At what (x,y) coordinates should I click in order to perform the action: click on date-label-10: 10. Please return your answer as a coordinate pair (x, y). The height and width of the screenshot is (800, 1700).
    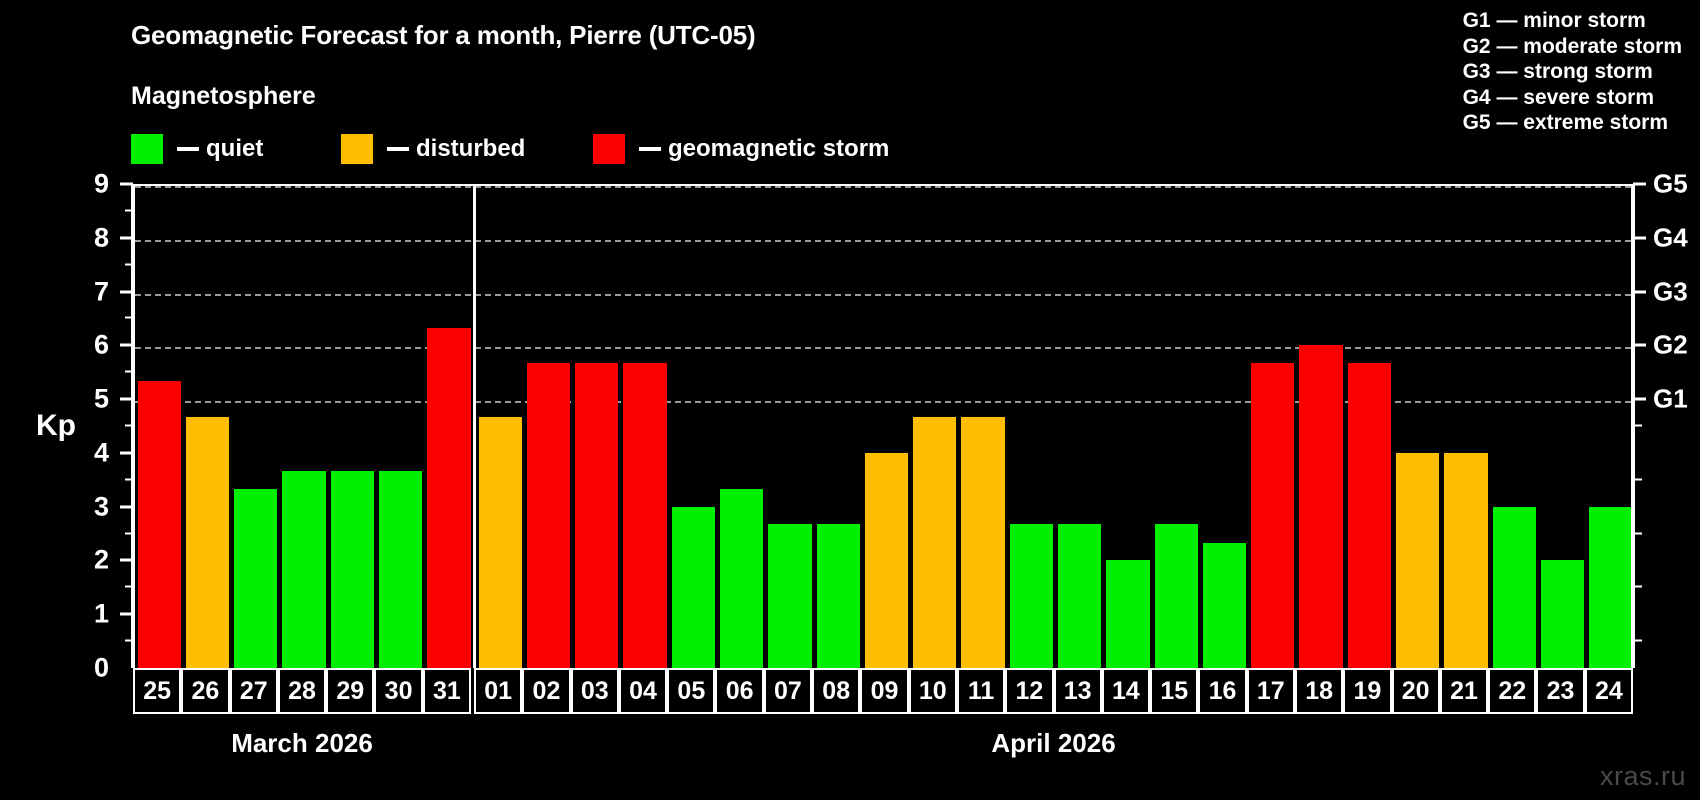
    Looking at the image, I should click on (932, 691).